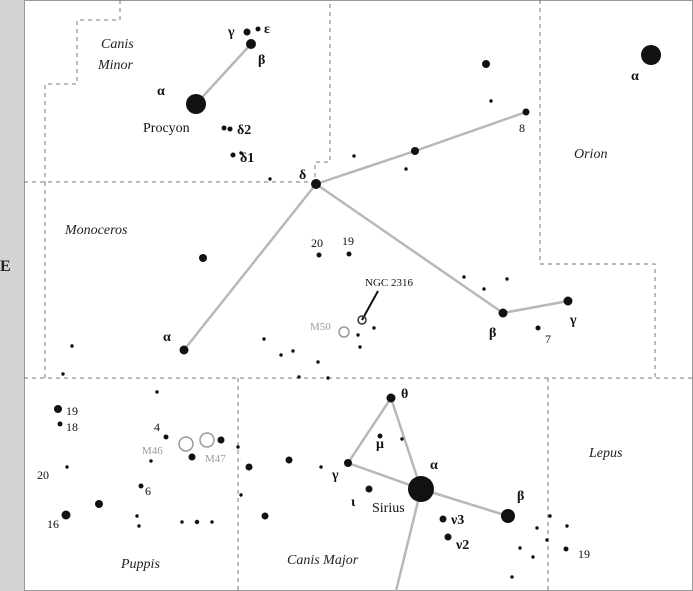  Describe the element at coordinates (365, 167) in the screenshot. I see `line-delta-ori1` at that location.